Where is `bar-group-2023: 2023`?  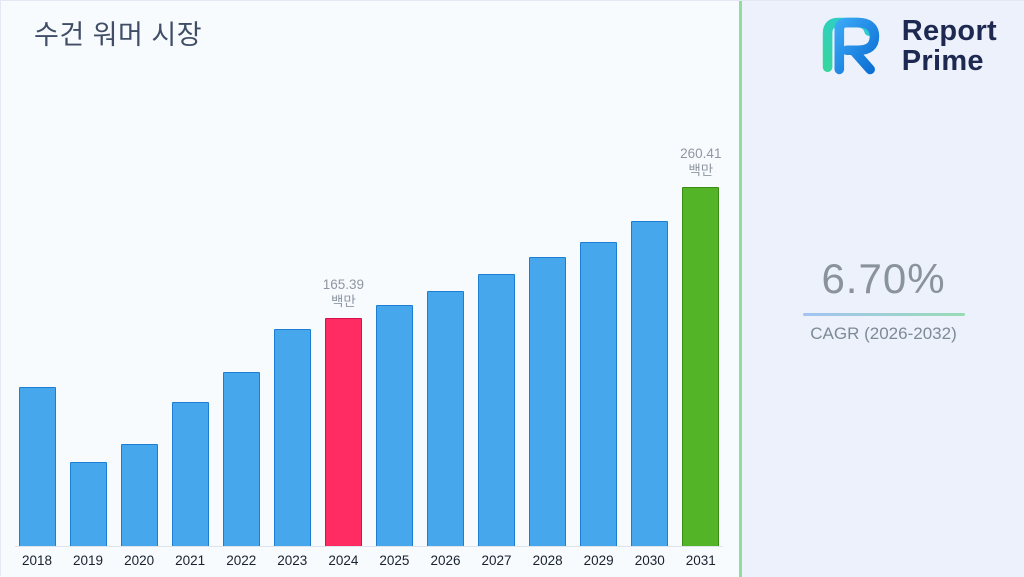
bar-group-2023: 2023 is located at coordinates (292, 450).